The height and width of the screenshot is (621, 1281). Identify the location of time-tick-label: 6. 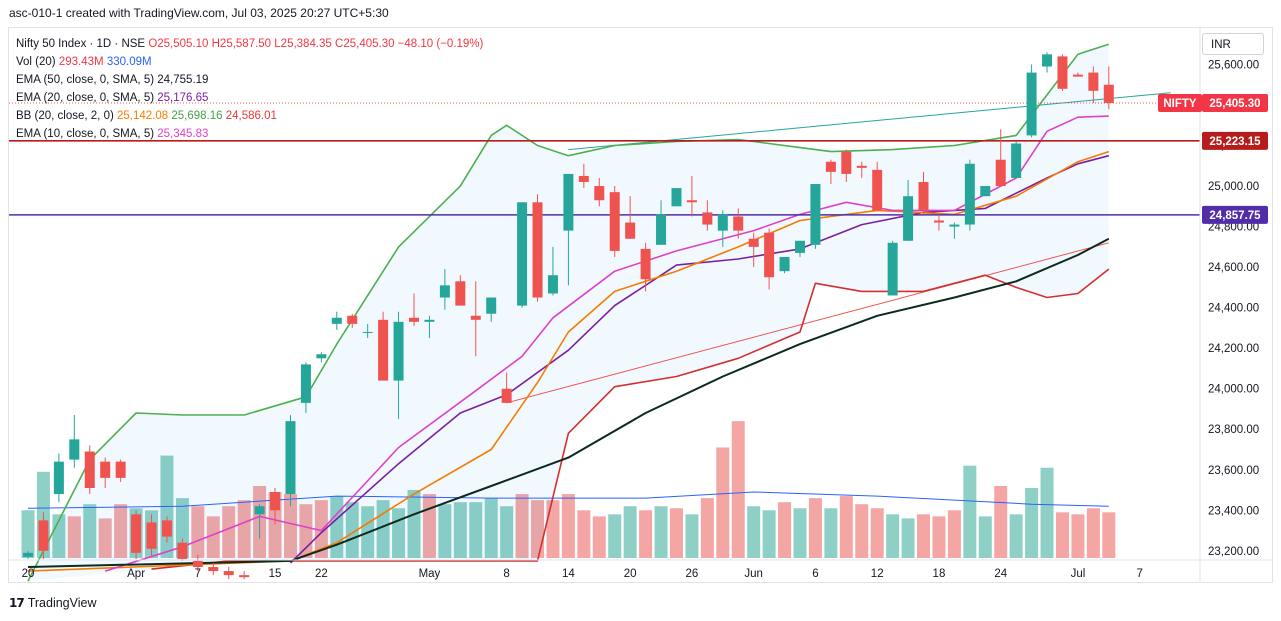
(815, 574).